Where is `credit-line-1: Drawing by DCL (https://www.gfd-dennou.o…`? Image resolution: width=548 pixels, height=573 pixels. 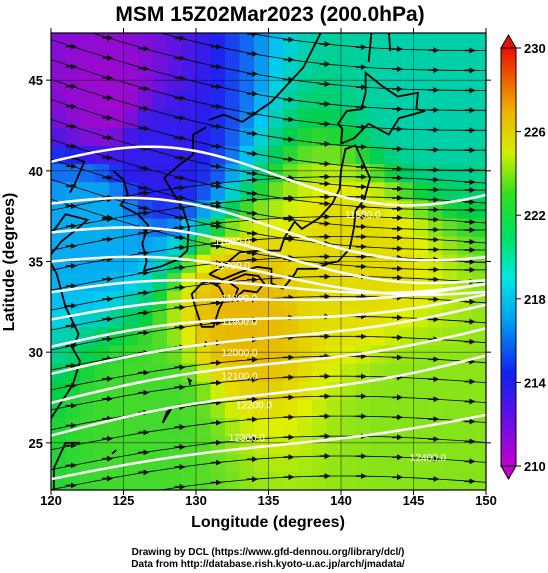 credit-line-1: Drawing by DCL (https://www.gfd-dennou.o… is located at coordinates (268, 552).